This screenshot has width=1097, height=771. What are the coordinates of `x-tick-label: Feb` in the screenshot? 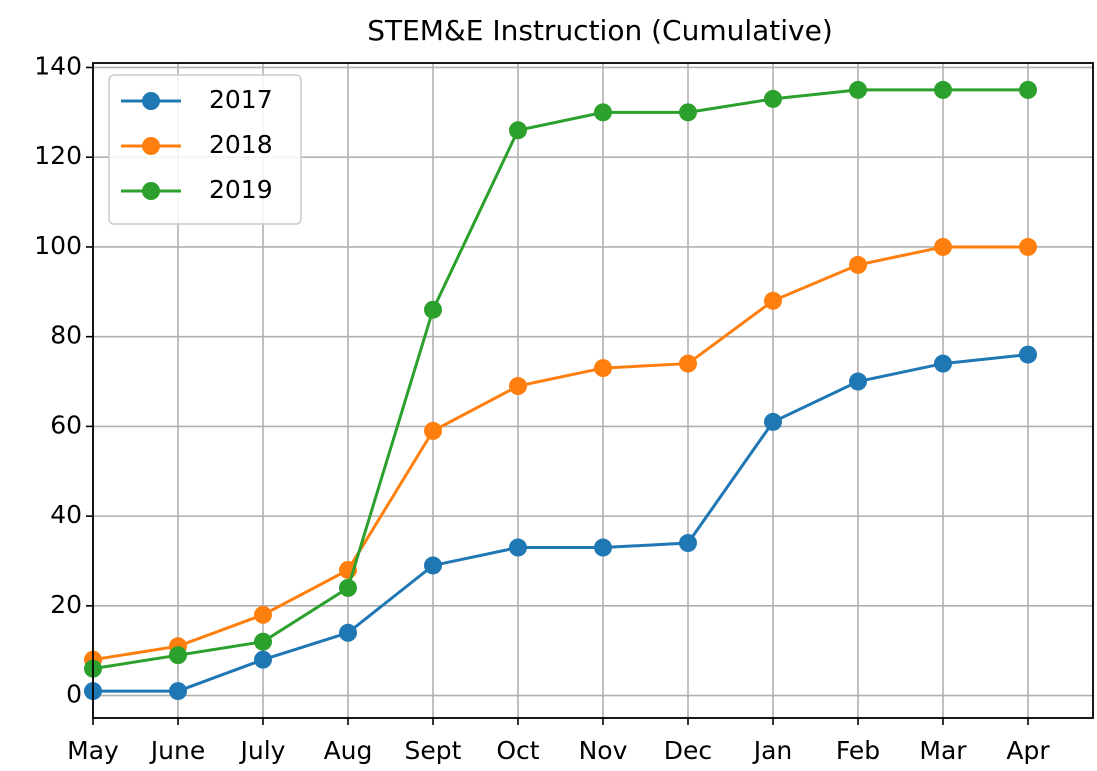 It's located at (858, 750).